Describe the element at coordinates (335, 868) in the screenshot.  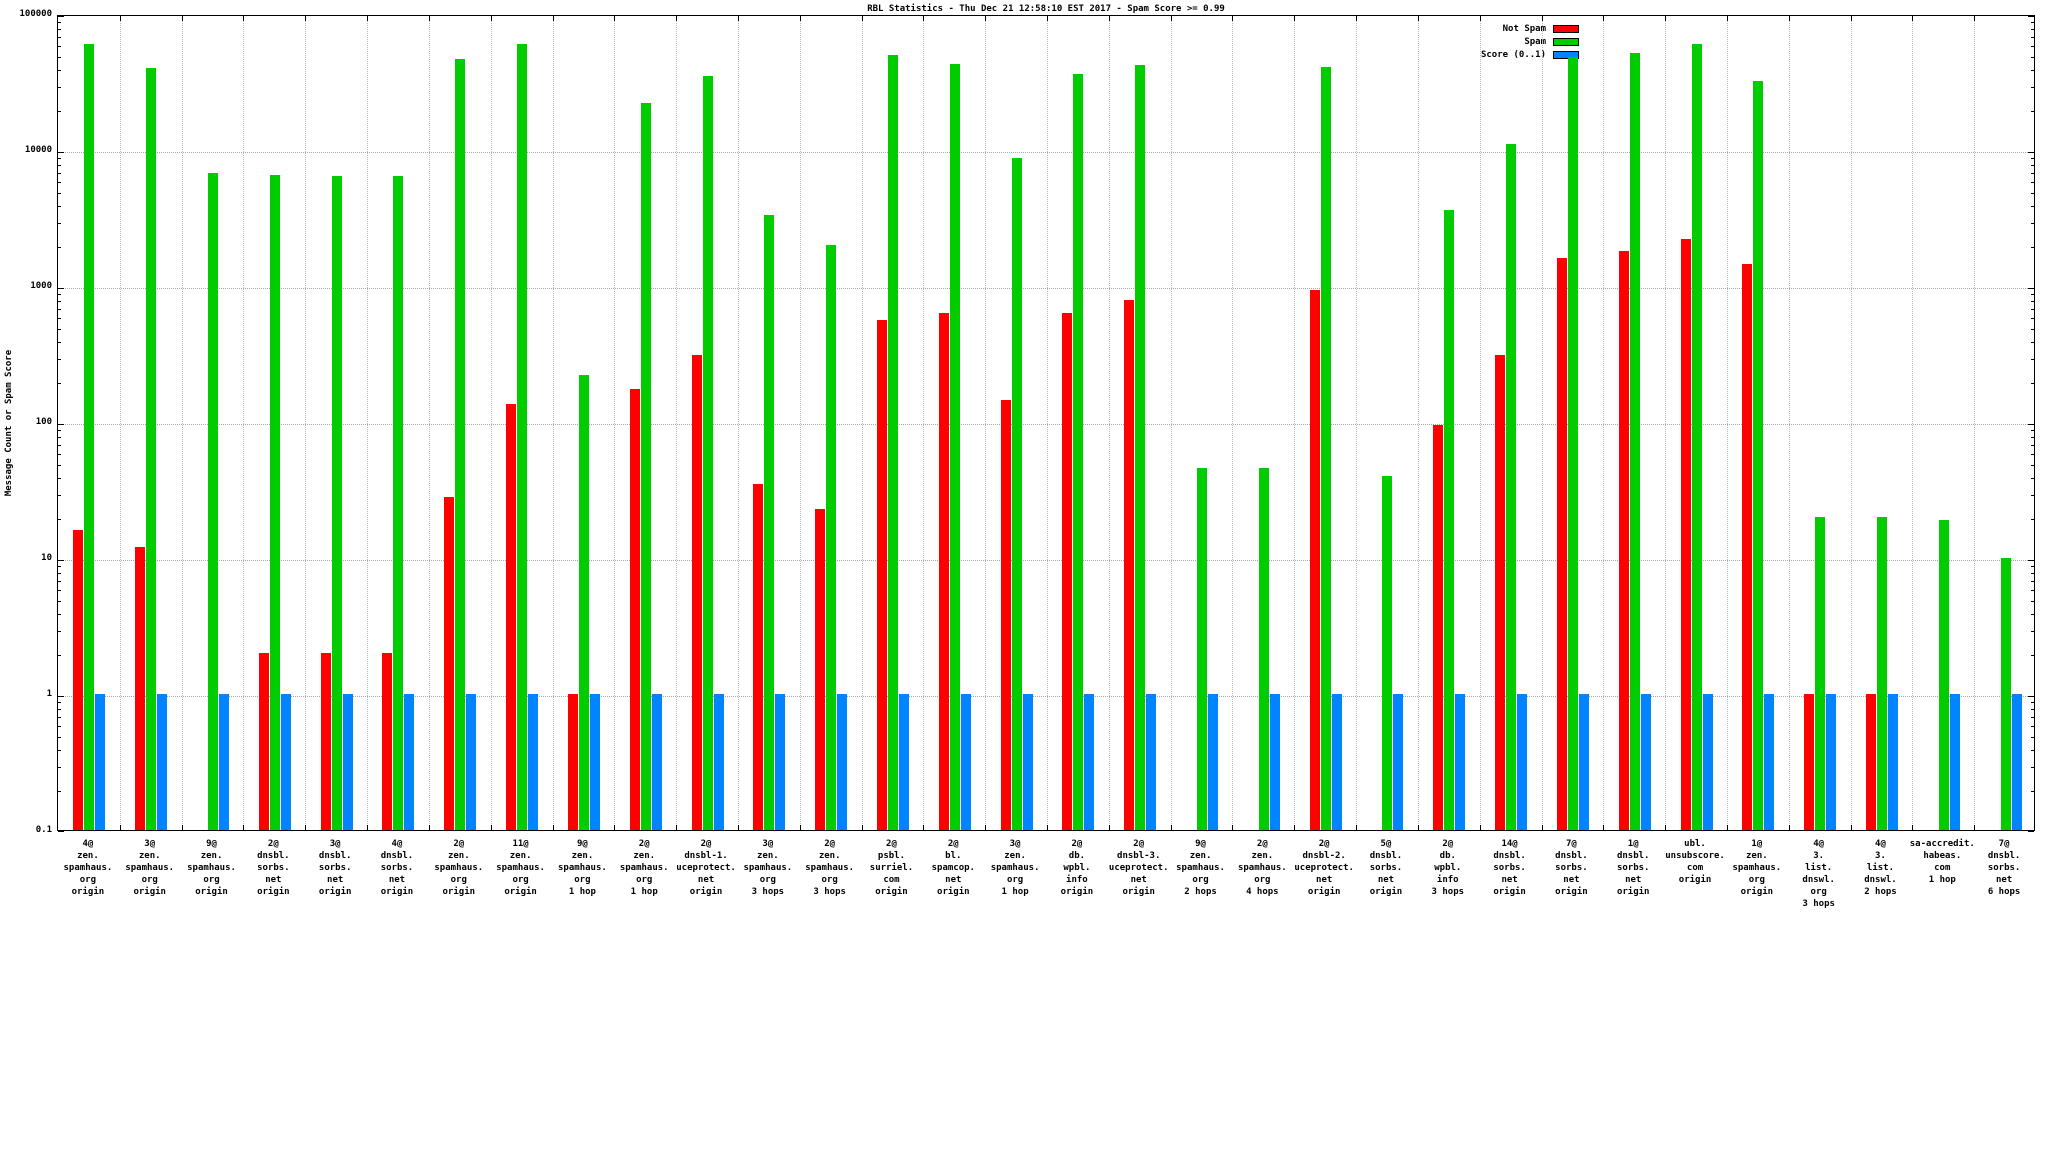
I see `x-category-label: 3@ dnsbl. sorbs. net origin` at that location.